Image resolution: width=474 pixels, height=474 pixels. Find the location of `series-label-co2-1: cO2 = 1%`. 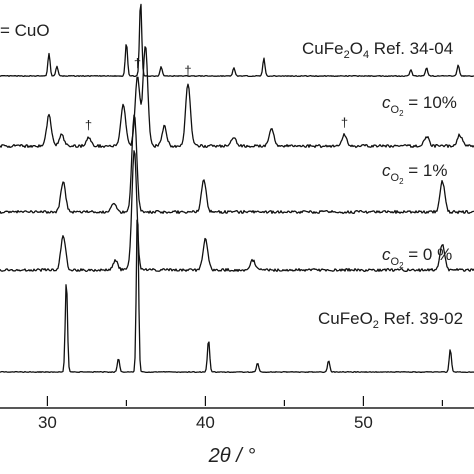

series-label-co2-1: cO2 = 1% is located at coordinates (414, 173).